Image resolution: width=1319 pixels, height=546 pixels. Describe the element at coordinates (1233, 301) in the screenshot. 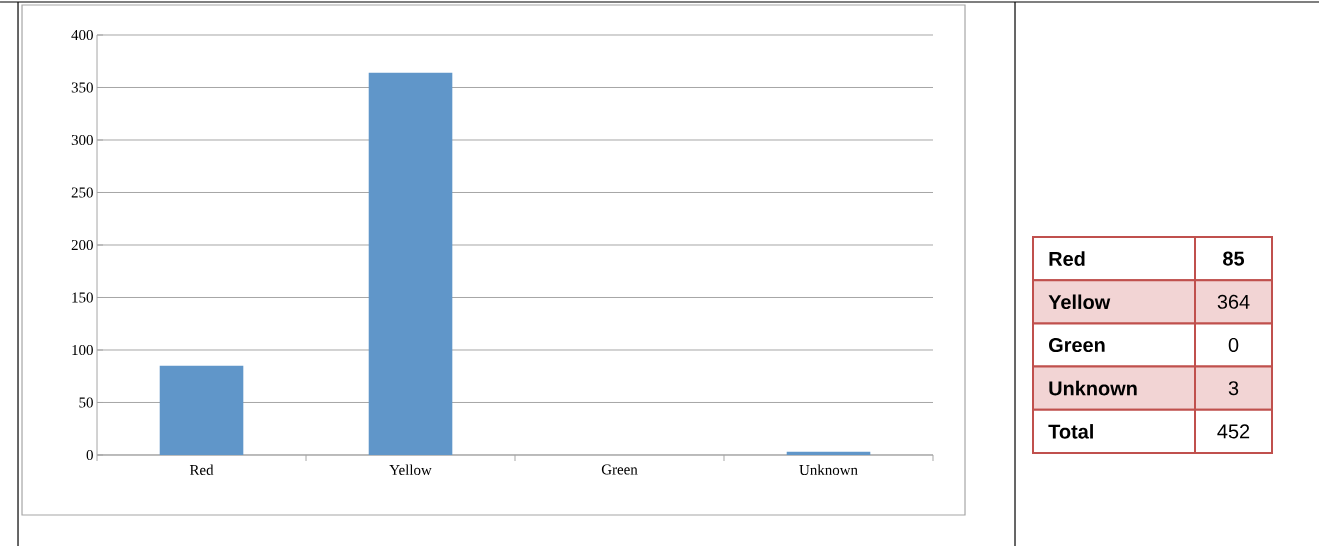

I see `text: 364` at that location.